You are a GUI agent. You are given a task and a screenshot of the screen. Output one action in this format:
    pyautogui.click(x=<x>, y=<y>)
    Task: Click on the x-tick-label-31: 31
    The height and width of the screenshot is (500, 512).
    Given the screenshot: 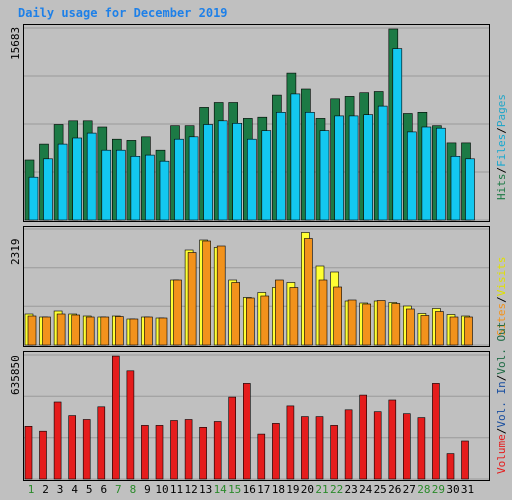 What is the action you would take?
    pyautogui.click(x=467, y=489)
    